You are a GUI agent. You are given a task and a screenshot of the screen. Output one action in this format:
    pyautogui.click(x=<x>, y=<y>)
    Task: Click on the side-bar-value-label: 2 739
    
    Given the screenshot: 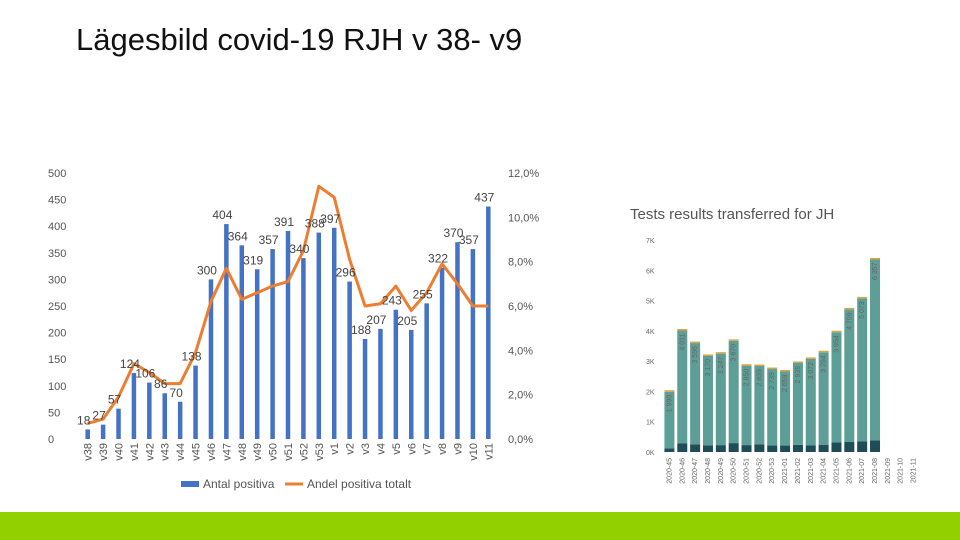 What is the action you would take?
    pyautogui.click(x=772, y=381)
    